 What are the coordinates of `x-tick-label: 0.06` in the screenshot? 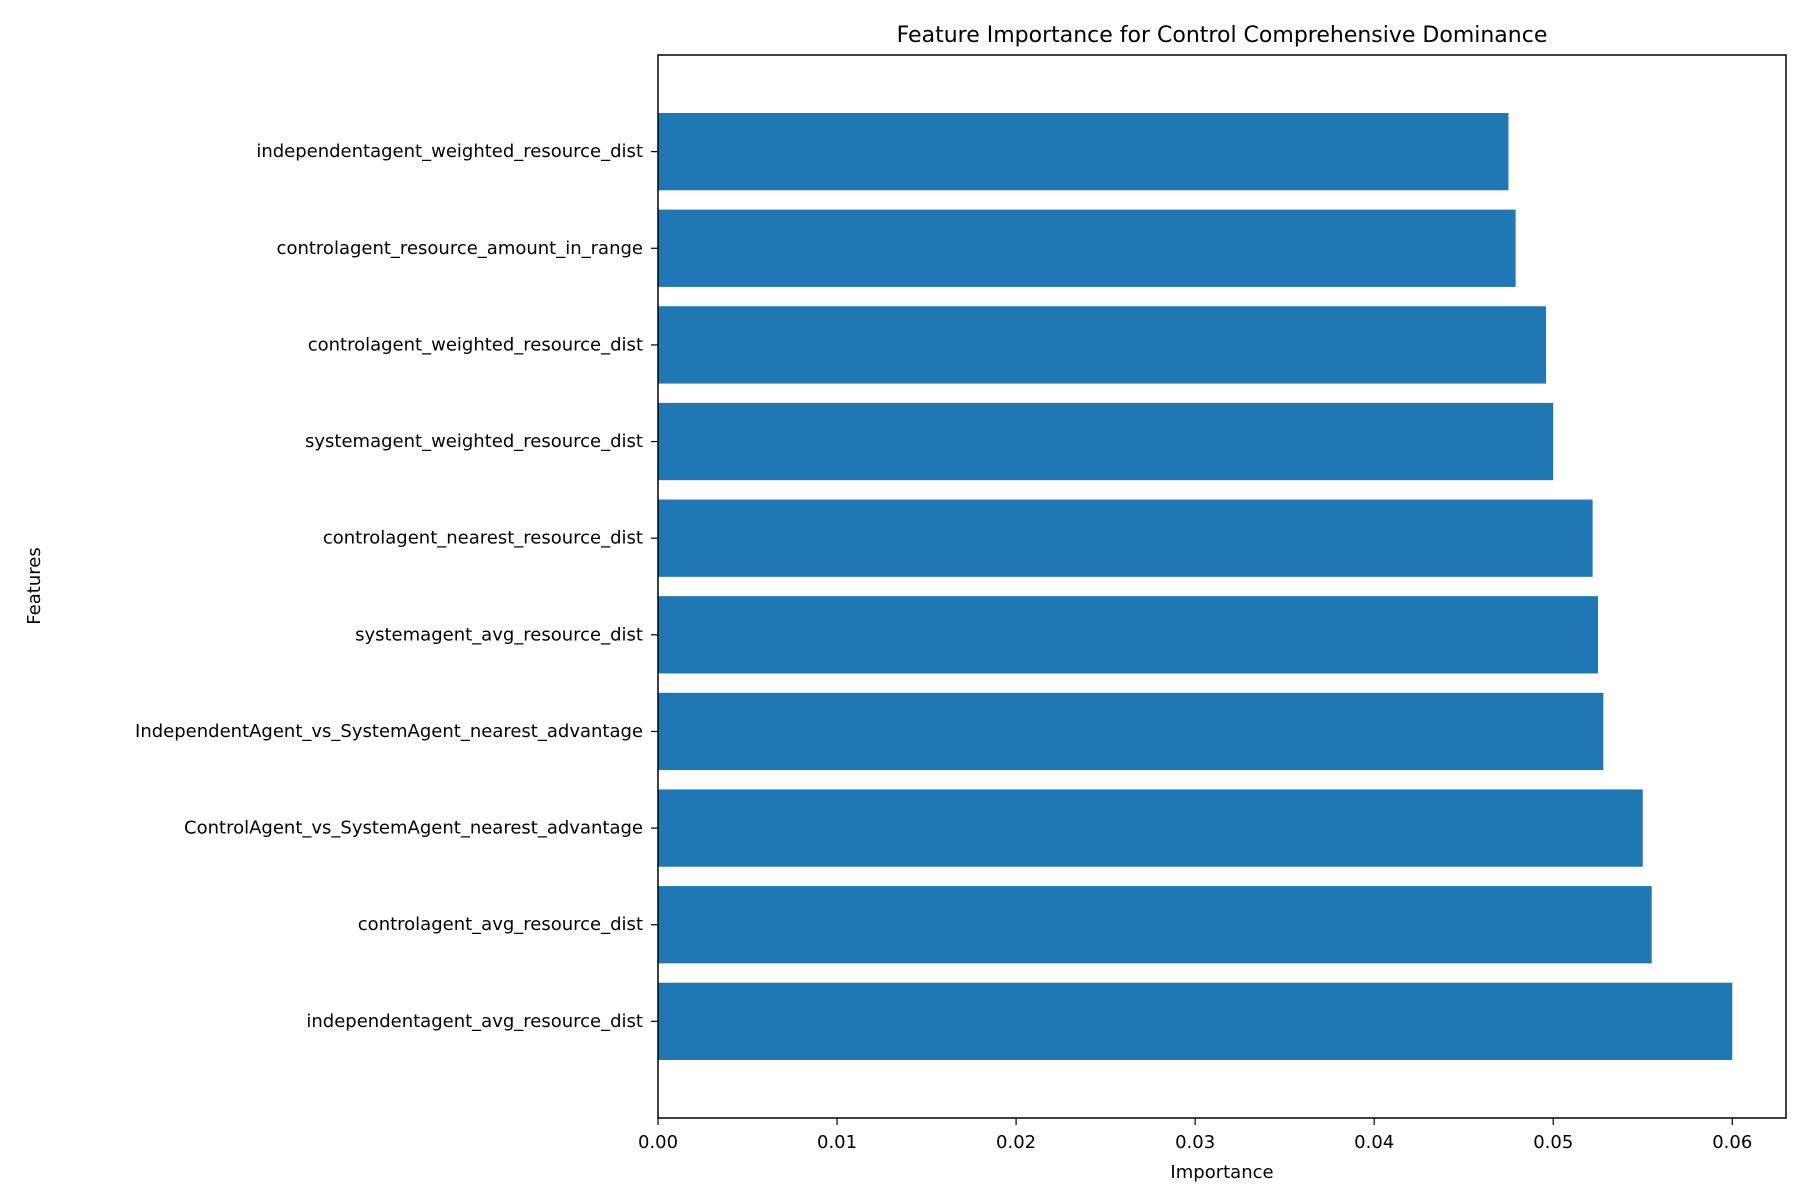 It's located at (1732, 1142).